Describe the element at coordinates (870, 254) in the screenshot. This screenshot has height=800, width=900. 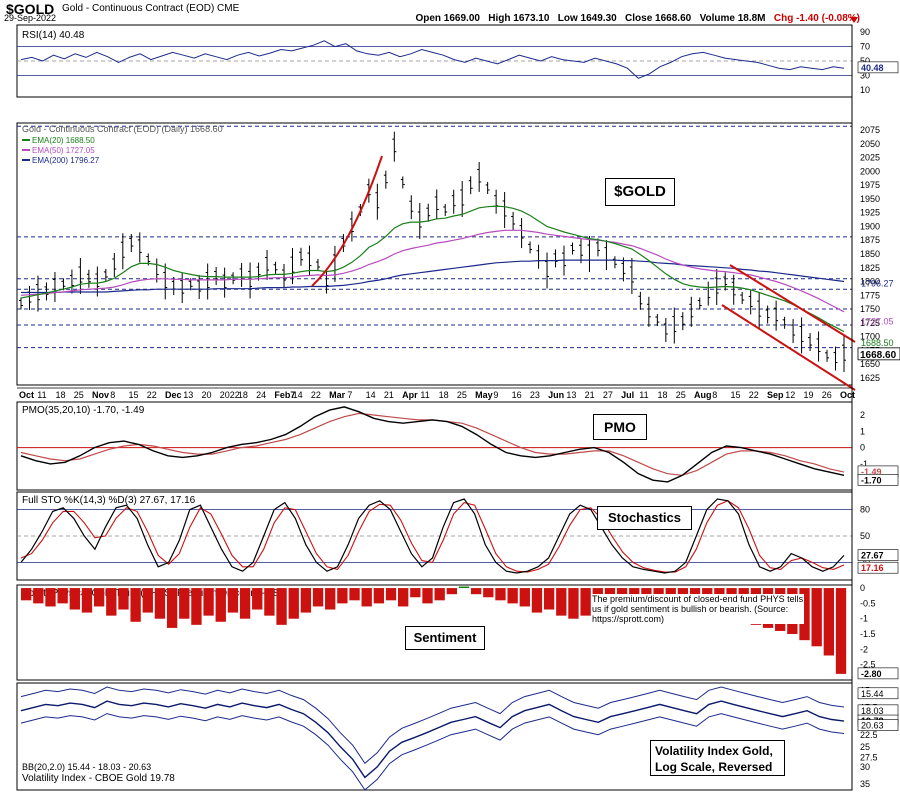
I see `price-tick-label: 1850` at that location.